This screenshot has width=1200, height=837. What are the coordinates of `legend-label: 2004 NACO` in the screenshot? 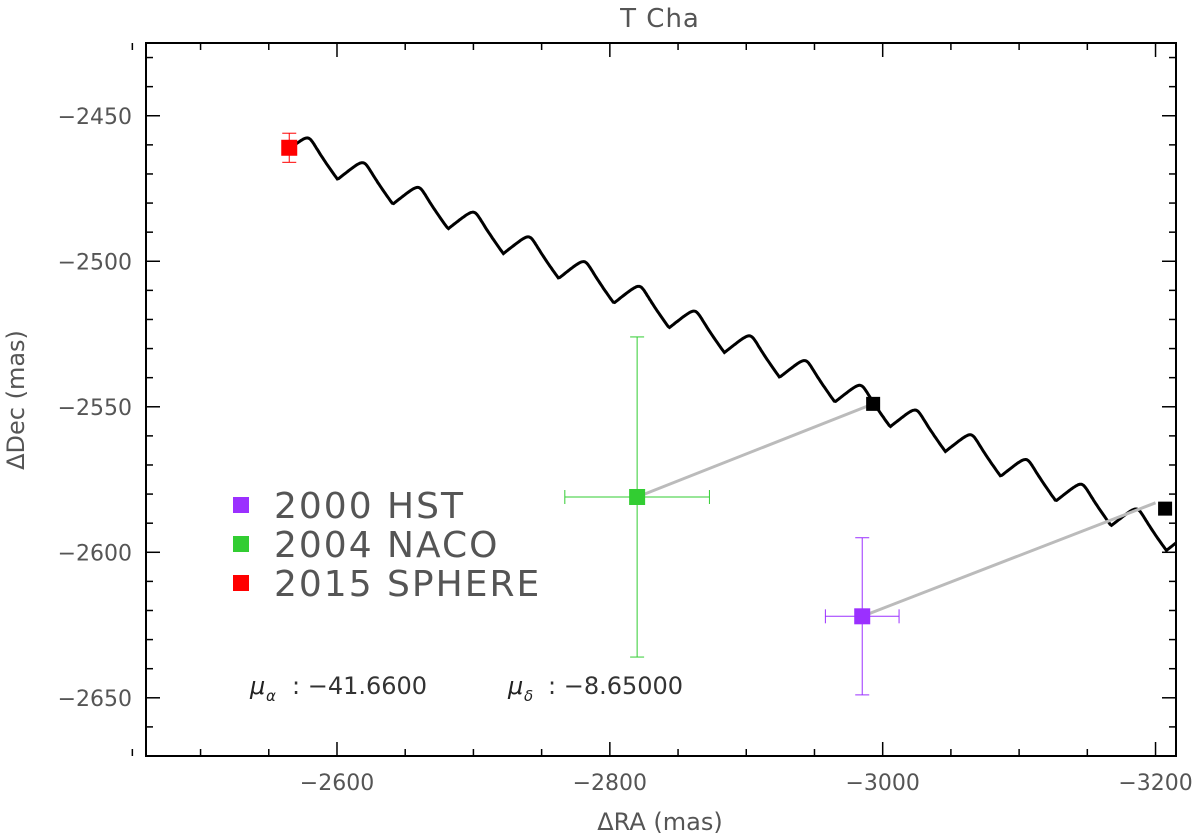 It's located at (386, 545).